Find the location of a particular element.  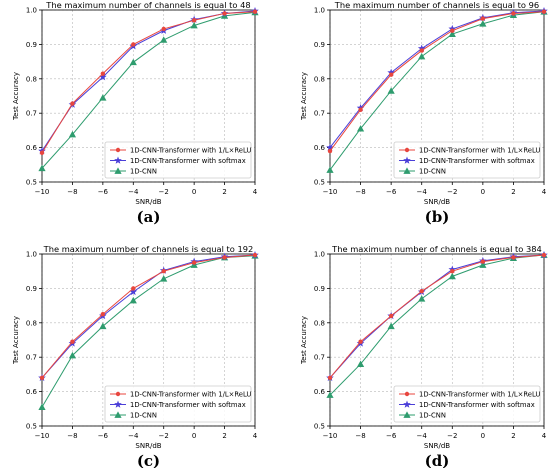

y-tick-label: 0.8 is located at coordinates (31, 323).